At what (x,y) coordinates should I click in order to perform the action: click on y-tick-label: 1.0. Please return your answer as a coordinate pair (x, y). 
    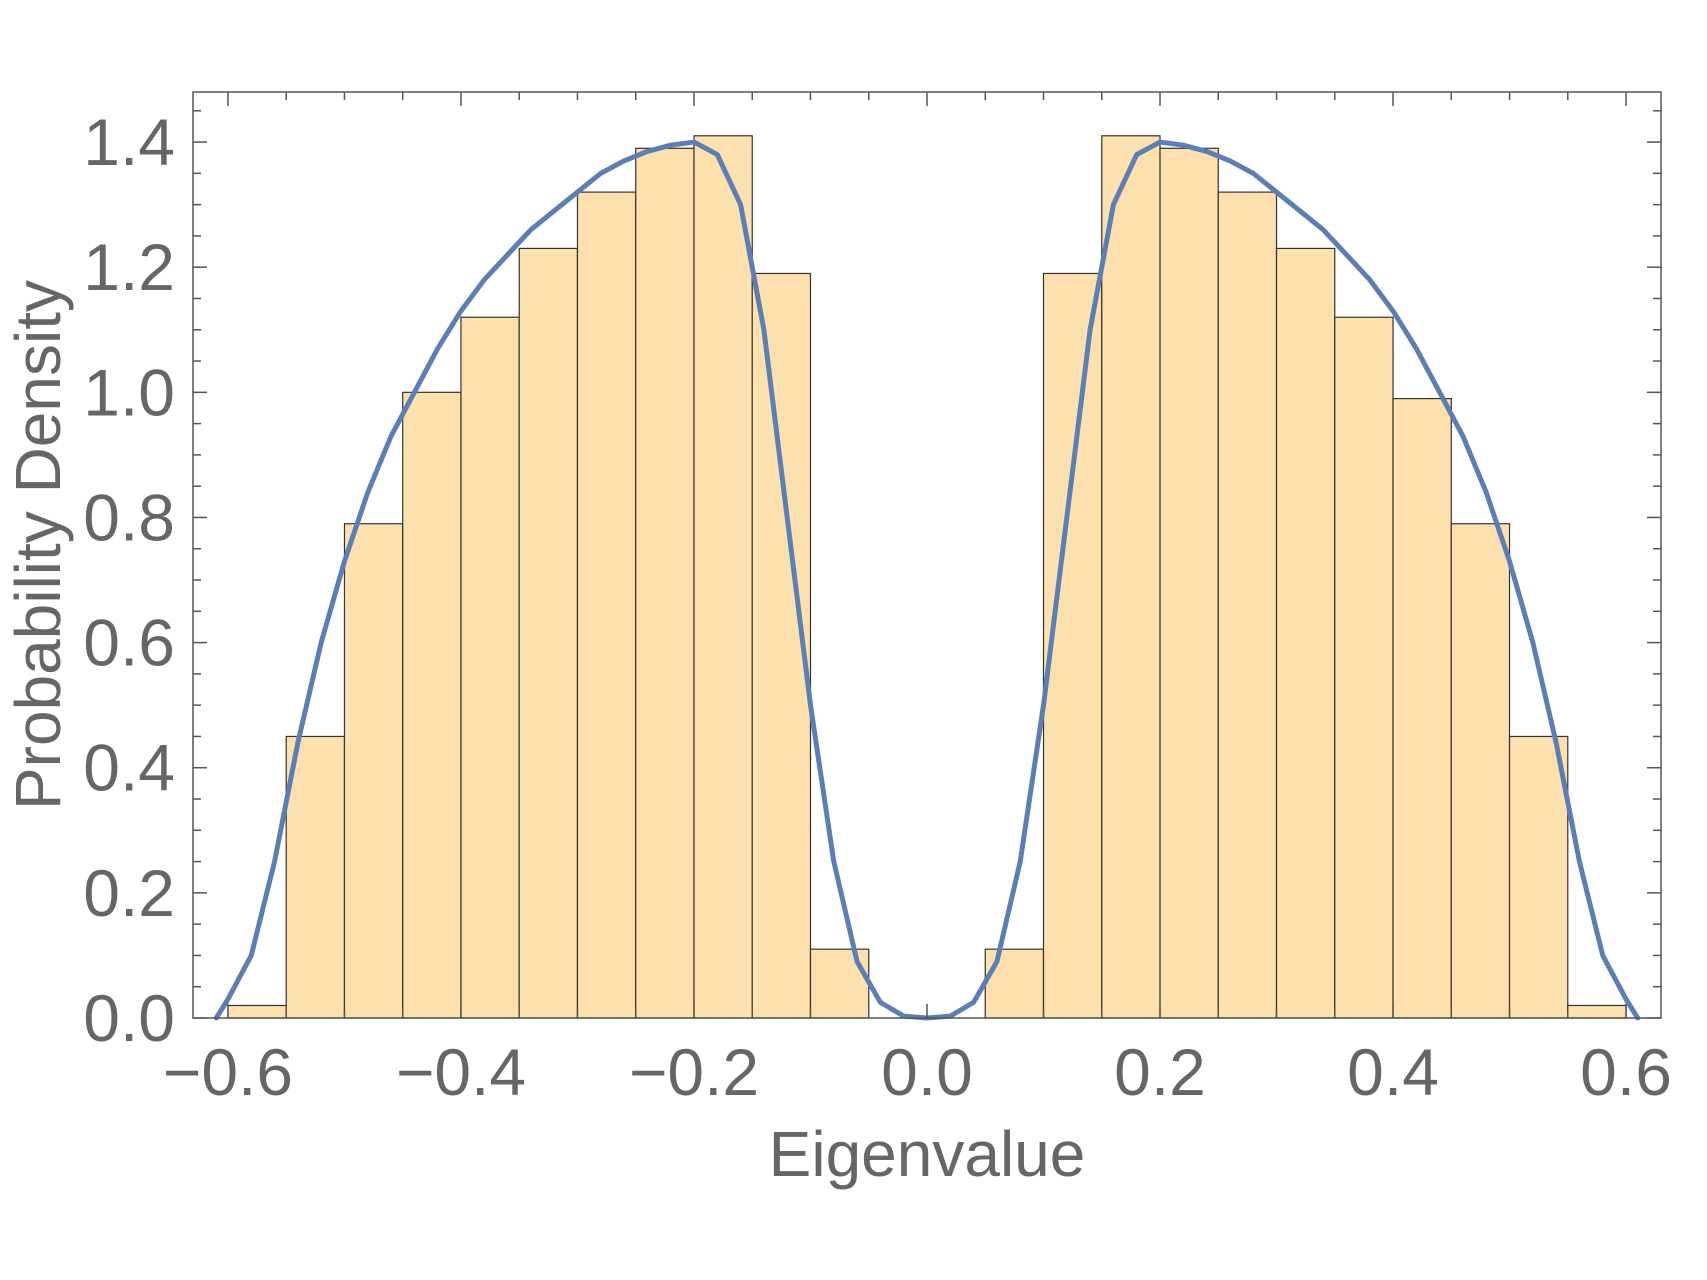
    Looking at the image, I should click on (129, 392).